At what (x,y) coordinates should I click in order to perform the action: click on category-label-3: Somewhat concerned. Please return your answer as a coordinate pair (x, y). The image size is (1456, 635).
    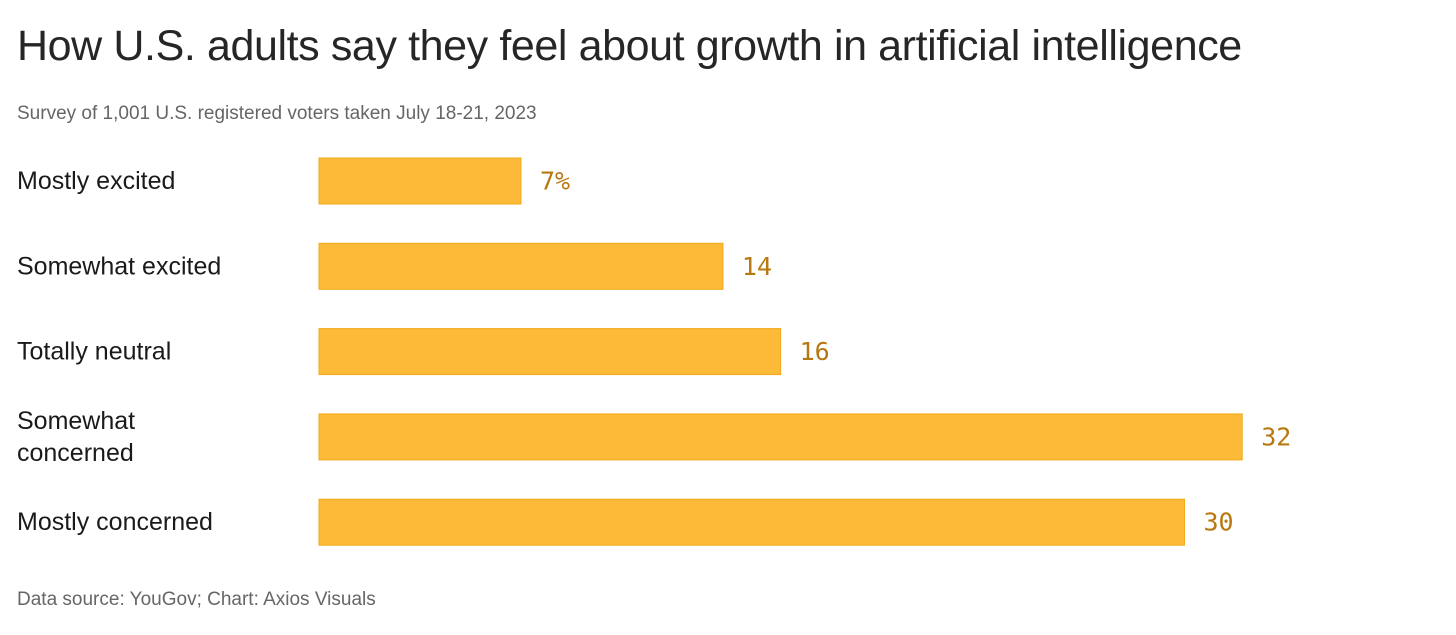
    Looking at the image, I should click on (76, 437).